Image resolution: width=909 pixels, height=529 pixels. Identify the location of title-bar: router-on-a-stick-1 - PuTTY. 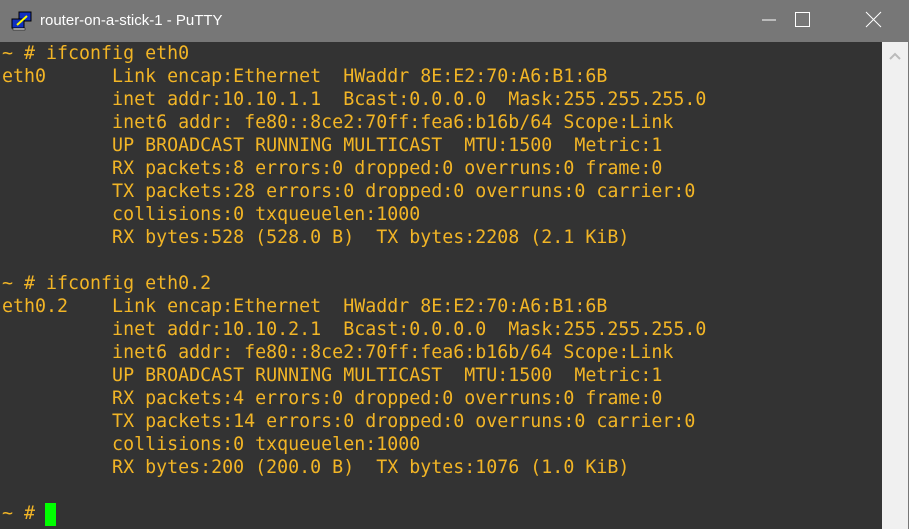
(454, 21).